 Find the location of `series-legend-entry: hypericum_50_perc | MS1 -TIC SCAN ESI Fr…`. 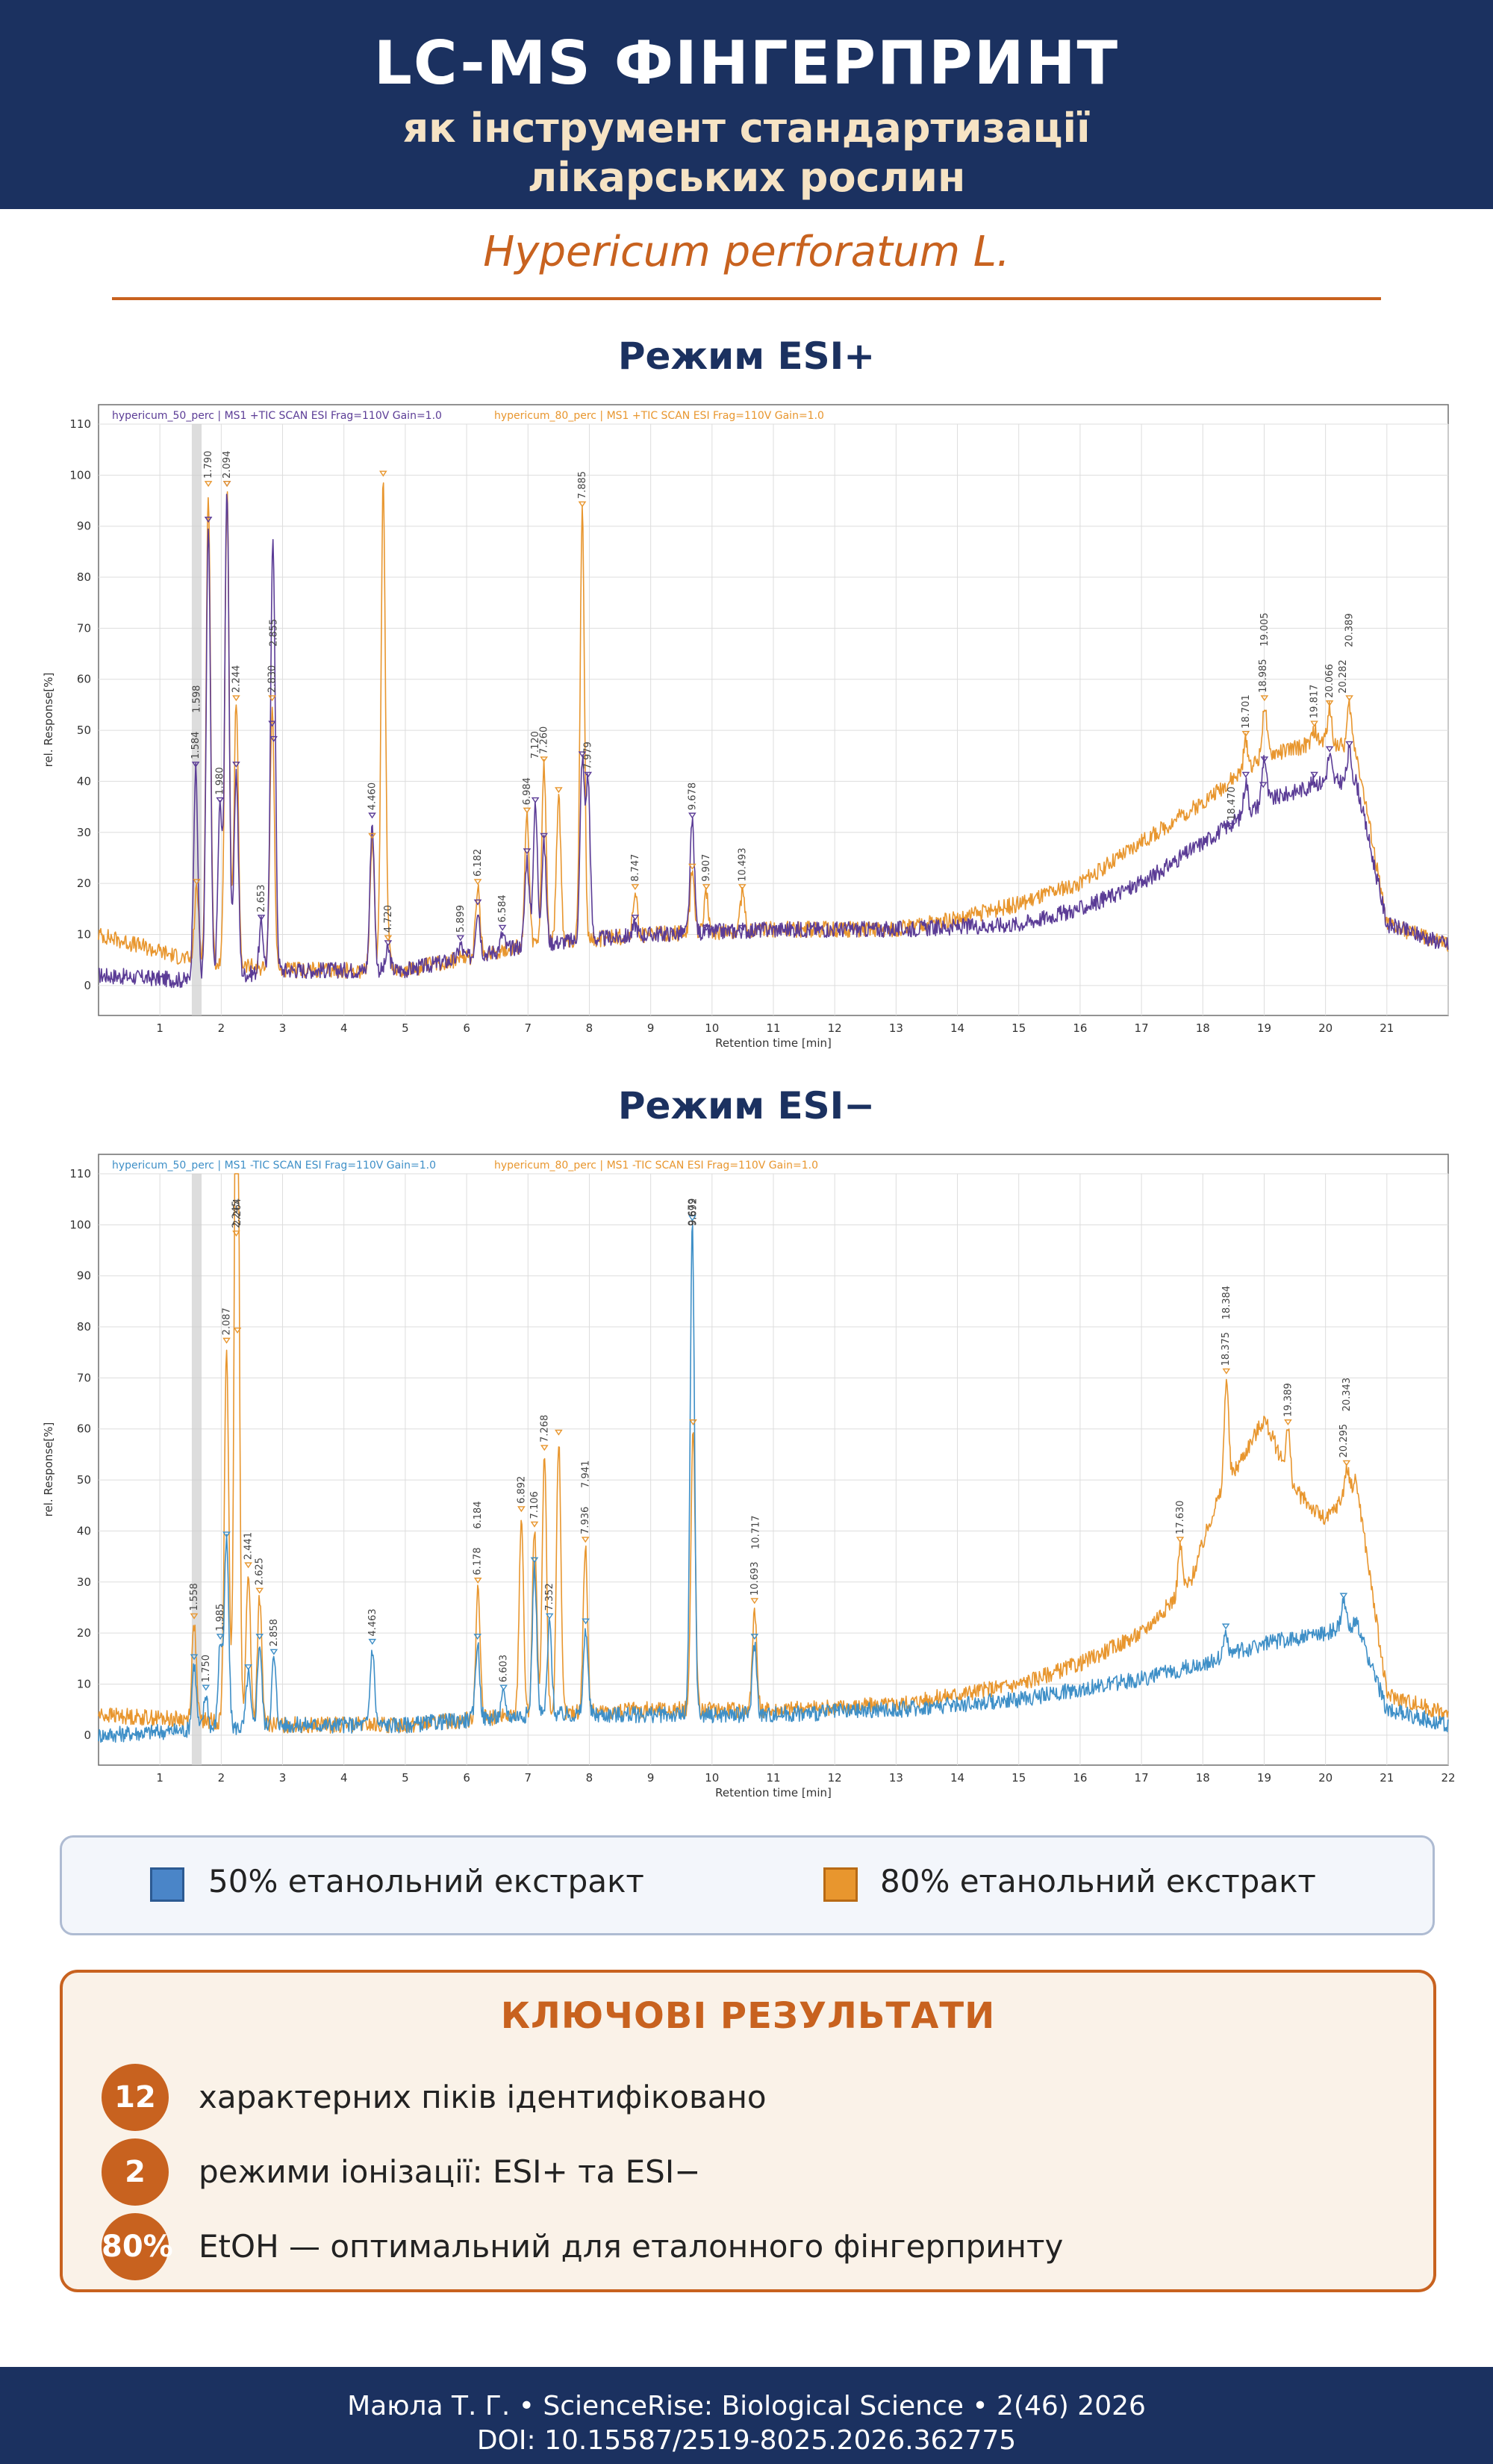

series-legend-entry: hypericum_50_perc | MS1 -TIC SCAN ESI Fr… is located at coordinates (274, 1166).